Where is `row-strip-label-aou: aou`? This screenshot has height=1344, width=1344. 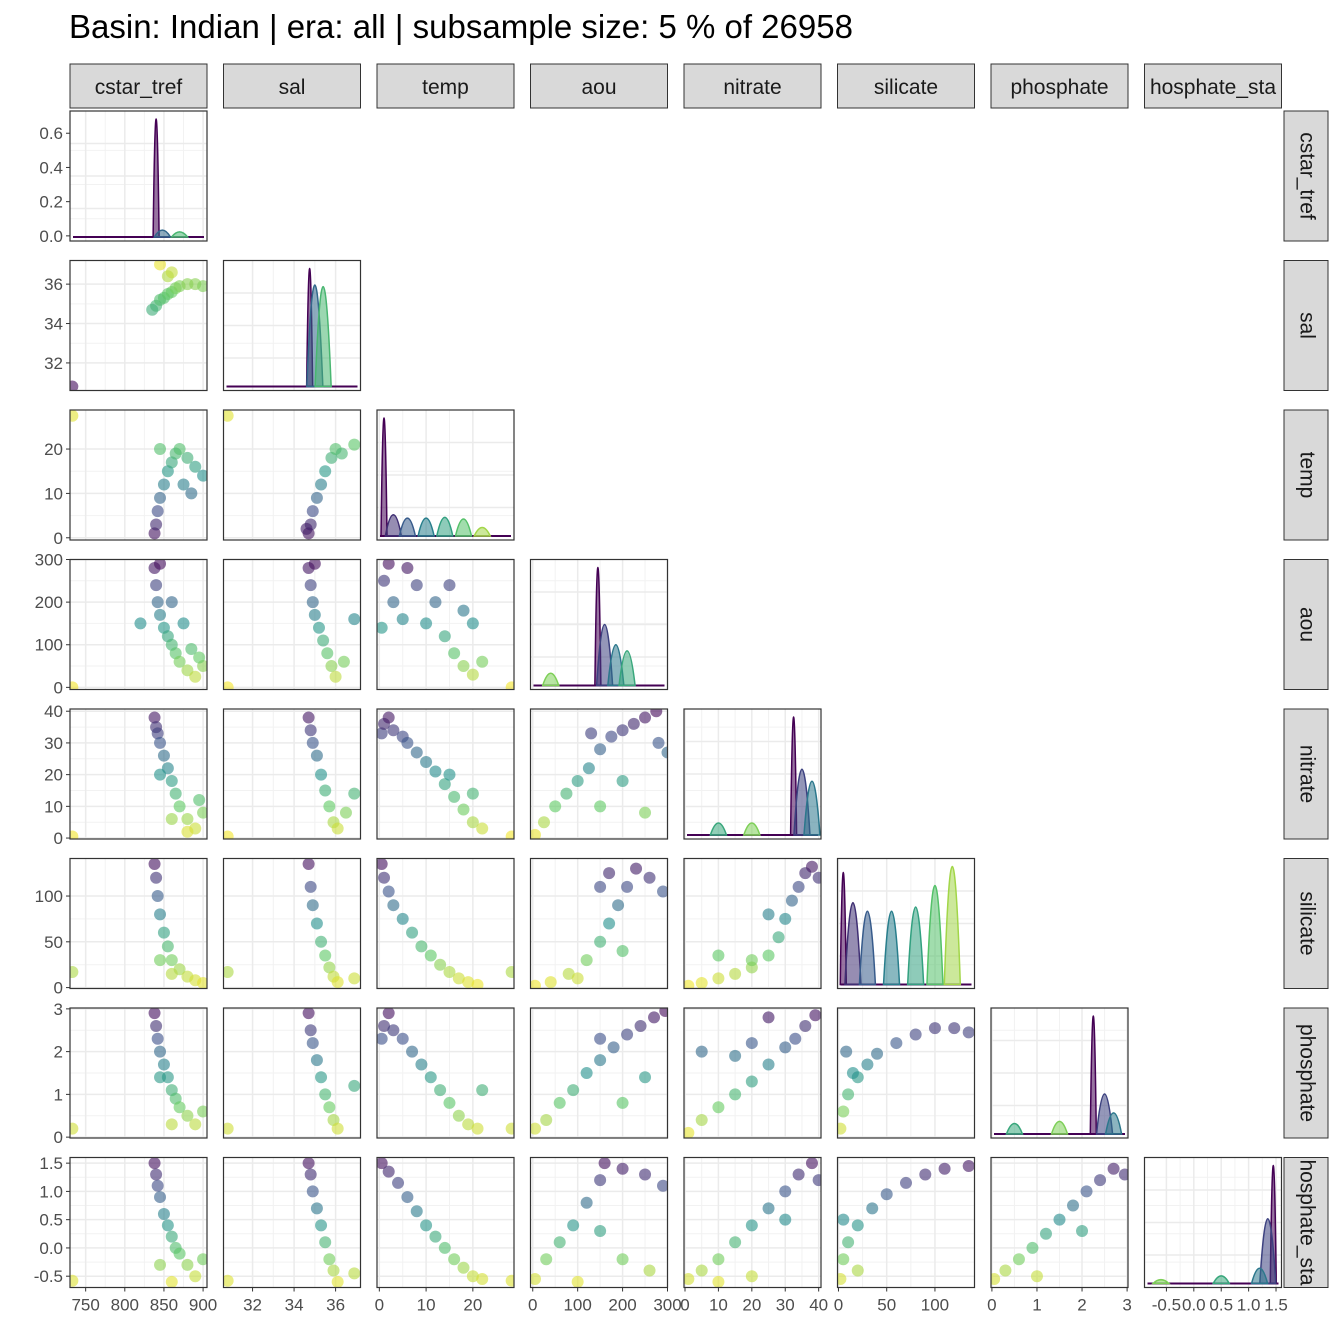
row-strip-label-aou: aou is located at coordinates (1306, 624).